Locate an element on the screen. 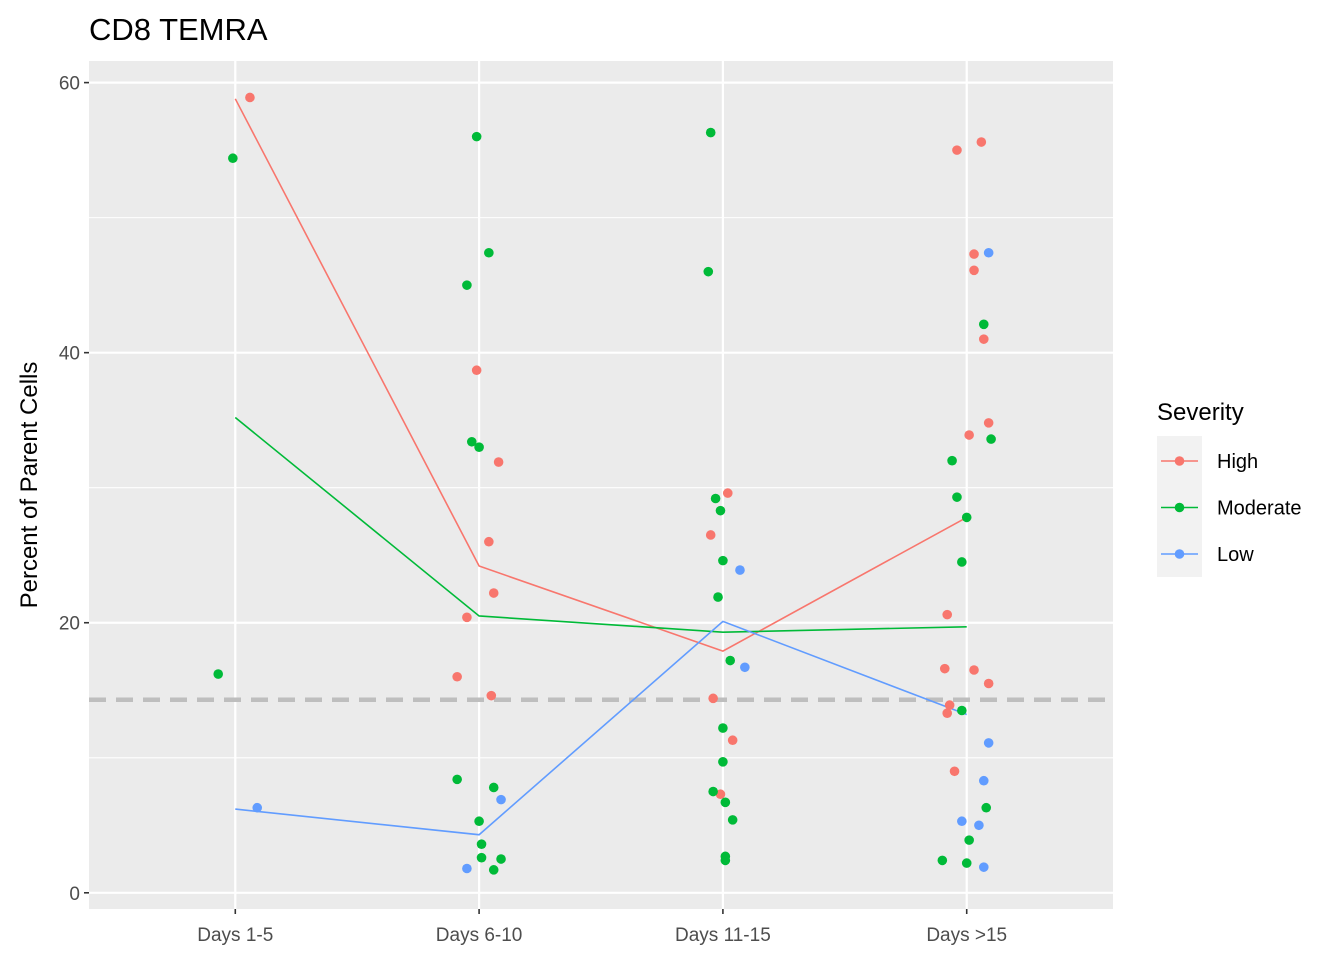 The height and width of the screenshot is (960, 1344). legend-entry-moderate: Moderate is located at coordinates (1231, 509).